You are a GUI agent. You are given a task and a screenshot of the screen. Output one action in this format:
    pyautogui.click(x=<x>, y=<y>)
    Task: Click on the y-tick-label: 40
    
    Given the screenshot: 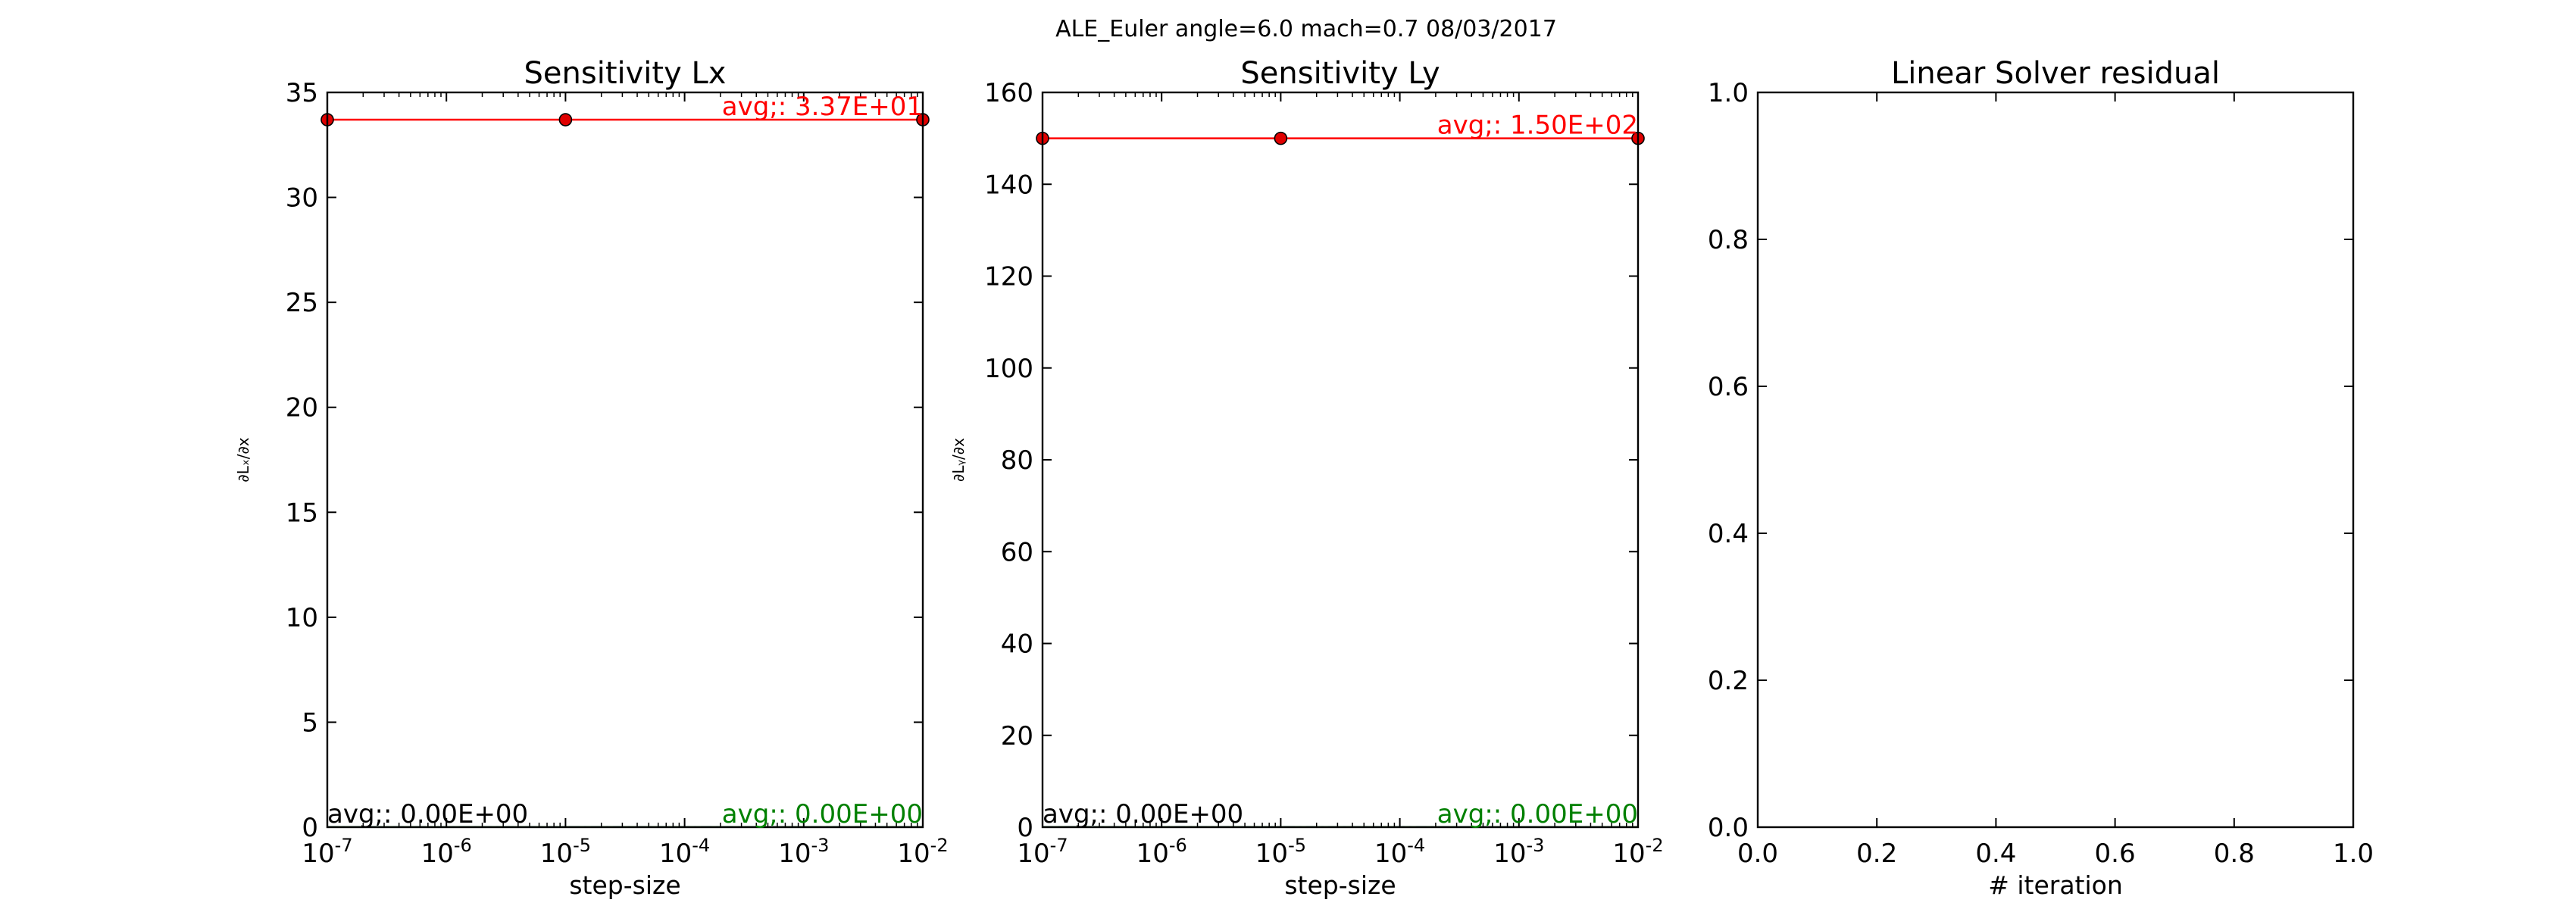 What is the action you would take?
    pyautogui.click(x=1017, y=644)
    